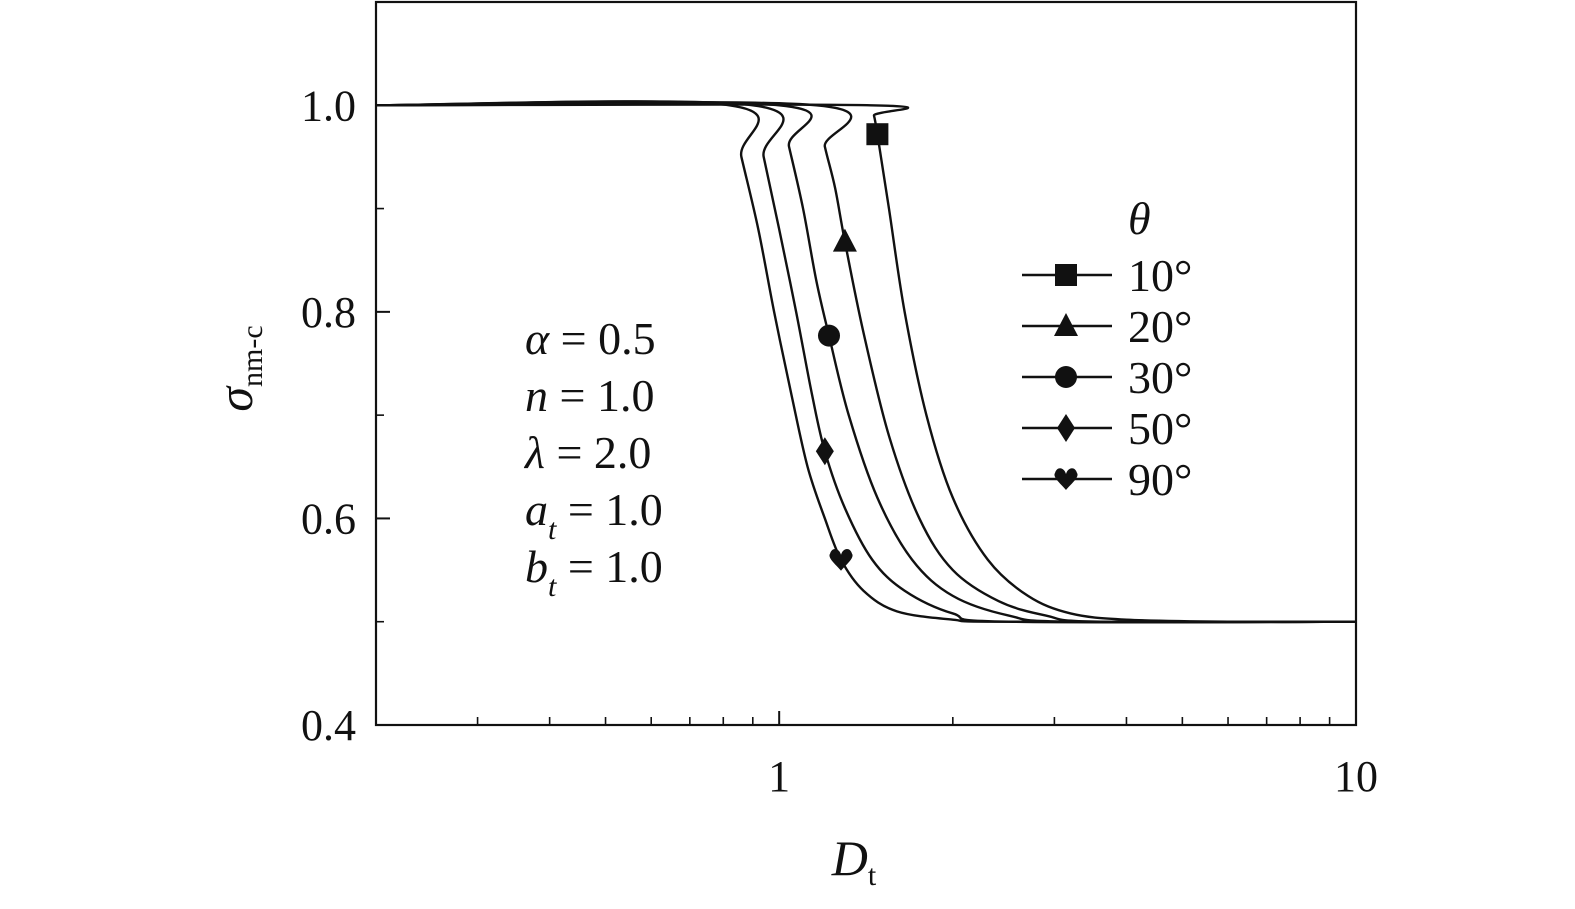 Image resolution: width=1575 pixels, height=909 pixels. What do you see at coordinates (1160, 275) in the screenshot?
I see `legend-label-0: 10°` at bounding box center [1160, 275].